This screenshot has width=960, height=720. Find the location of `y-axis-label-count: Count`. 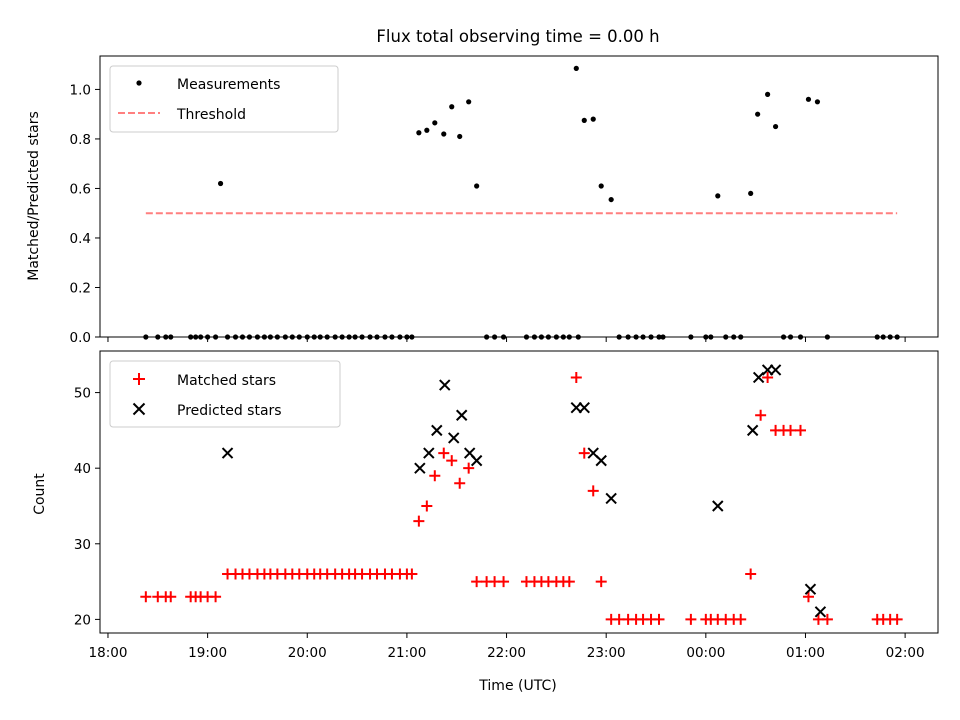

y-axis-label-count: Count is located at coordinates (40, 494).